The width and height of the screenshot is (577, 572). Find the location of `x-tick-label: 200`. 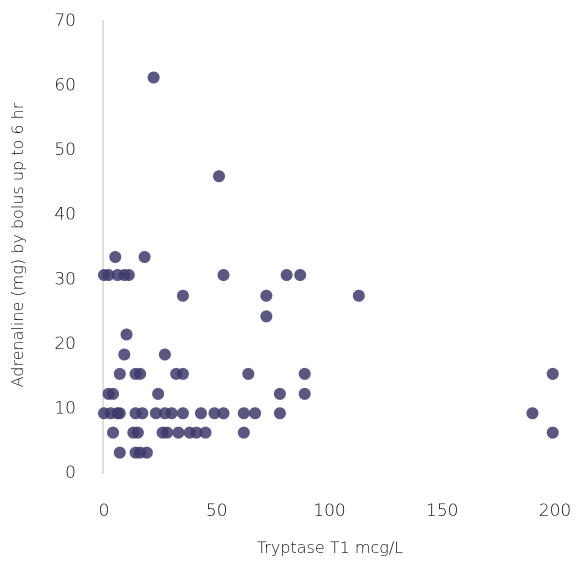

x-tick-label: 200 is located at coordinates (555, 511).